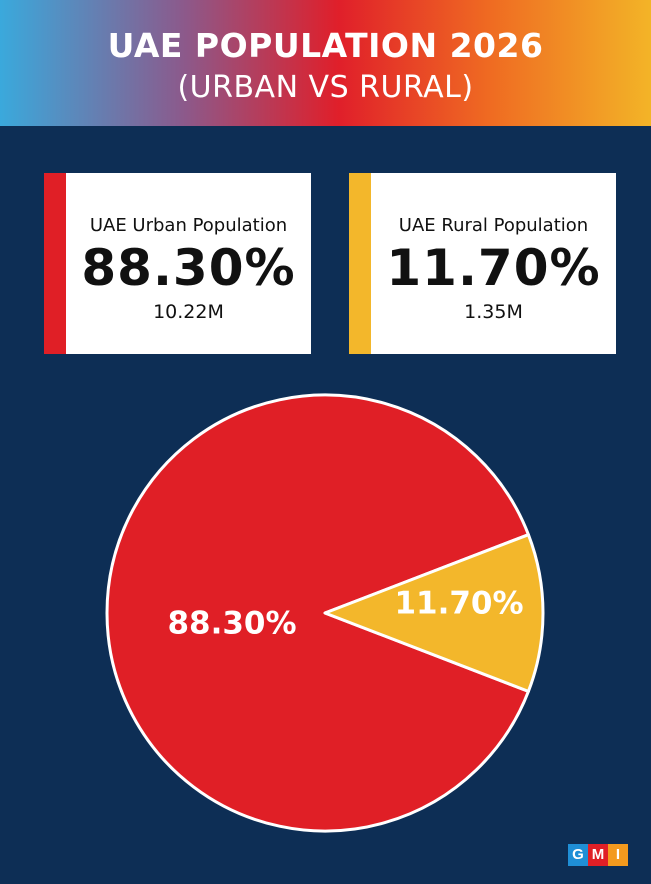 This screenshot has height=884, width=651. I want to click on header-banner: UAE POPULATION 2026 (URBAN VS RURAL), so click(325, 63).